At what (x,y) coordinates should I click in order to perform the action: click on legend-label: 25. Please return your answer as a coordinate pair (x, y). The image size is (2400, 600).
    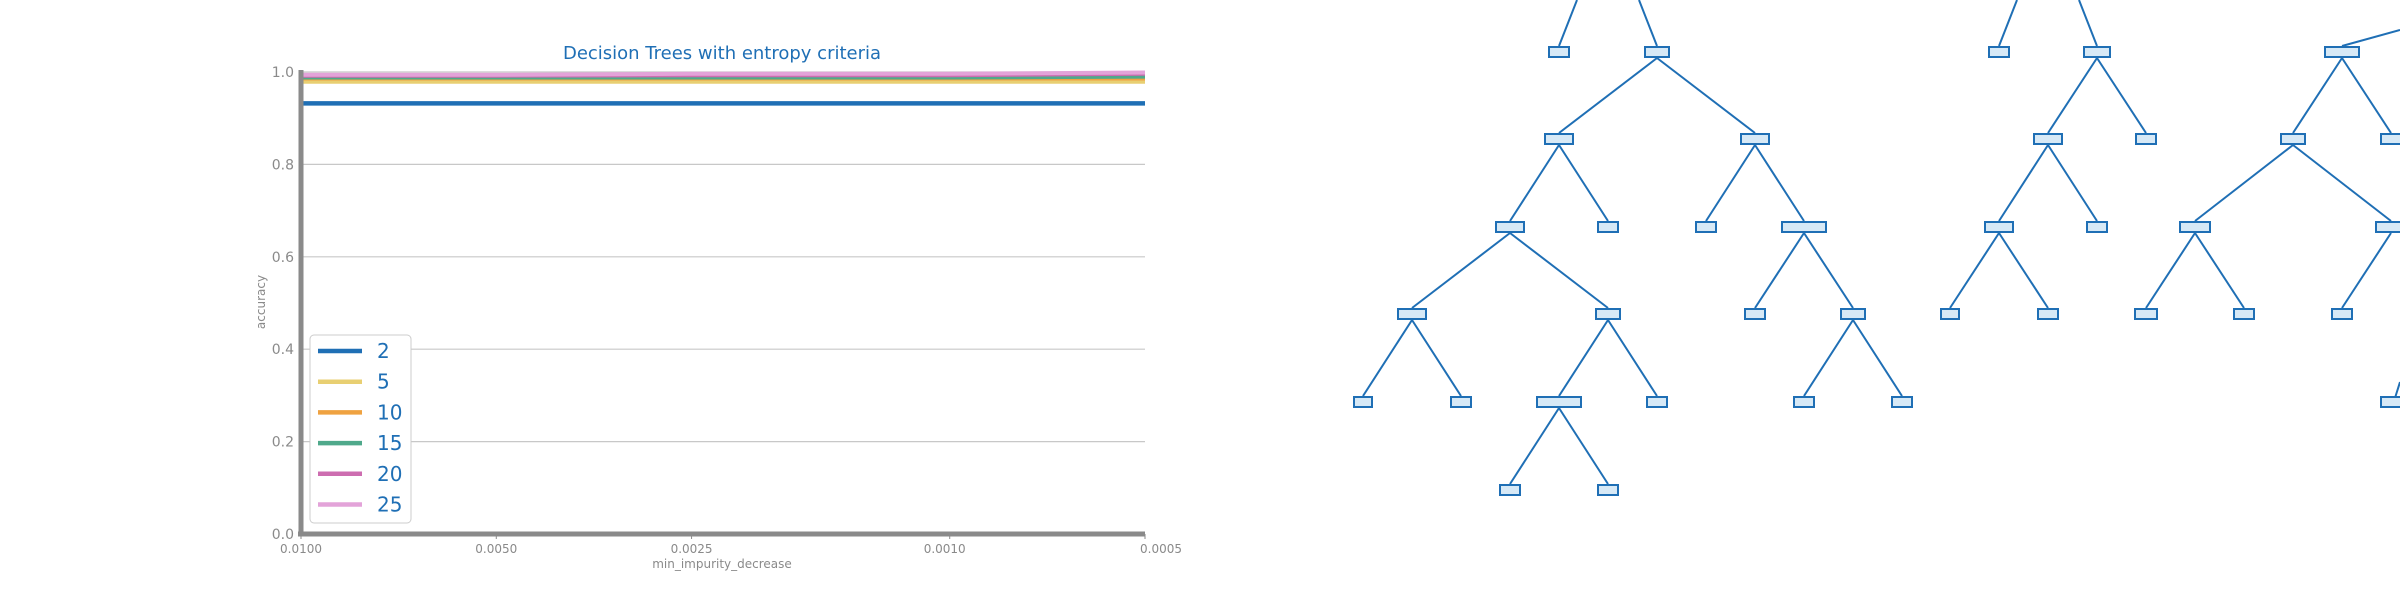
    Looking at the image, I should click on (389, 505).